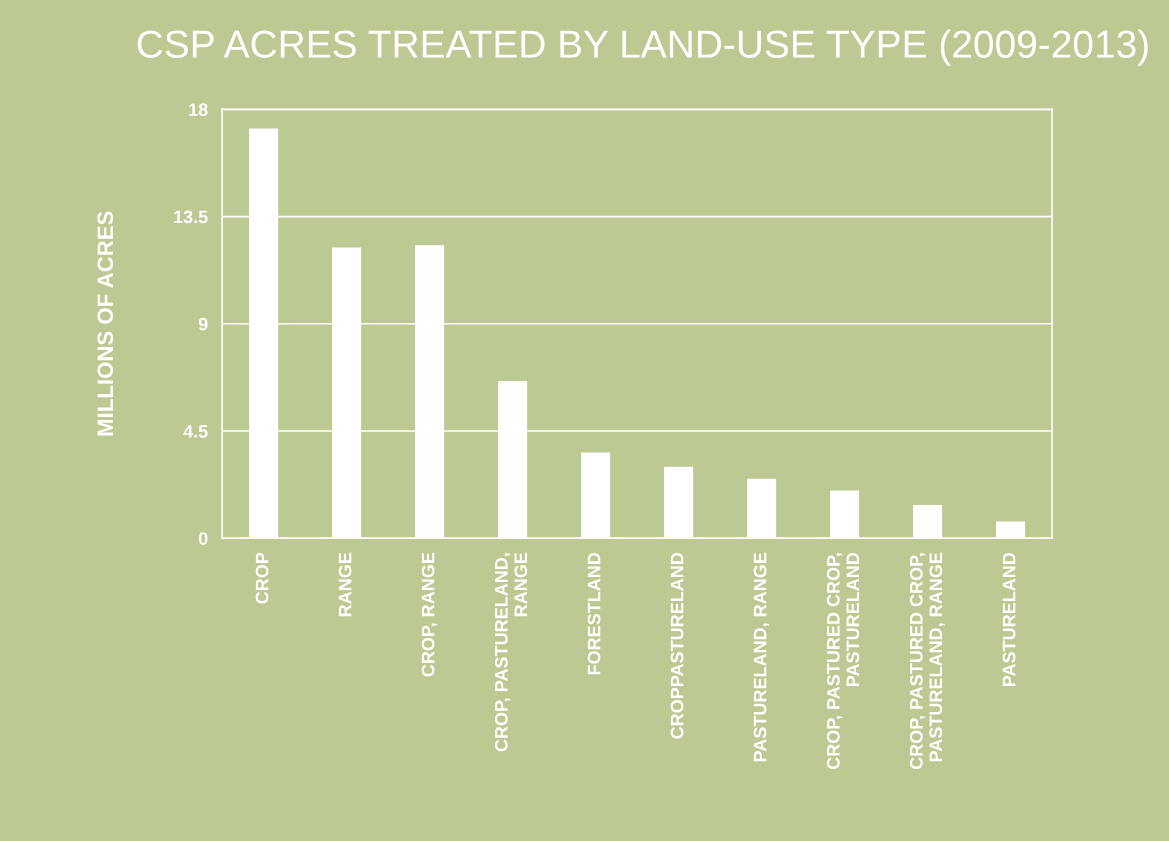 The height and width of the screenshot is (841, 1169). What do you see at coordinates (198, 110) in the screenshot?
I see `y-tick-label: 18` at bounding box center [198, 110].